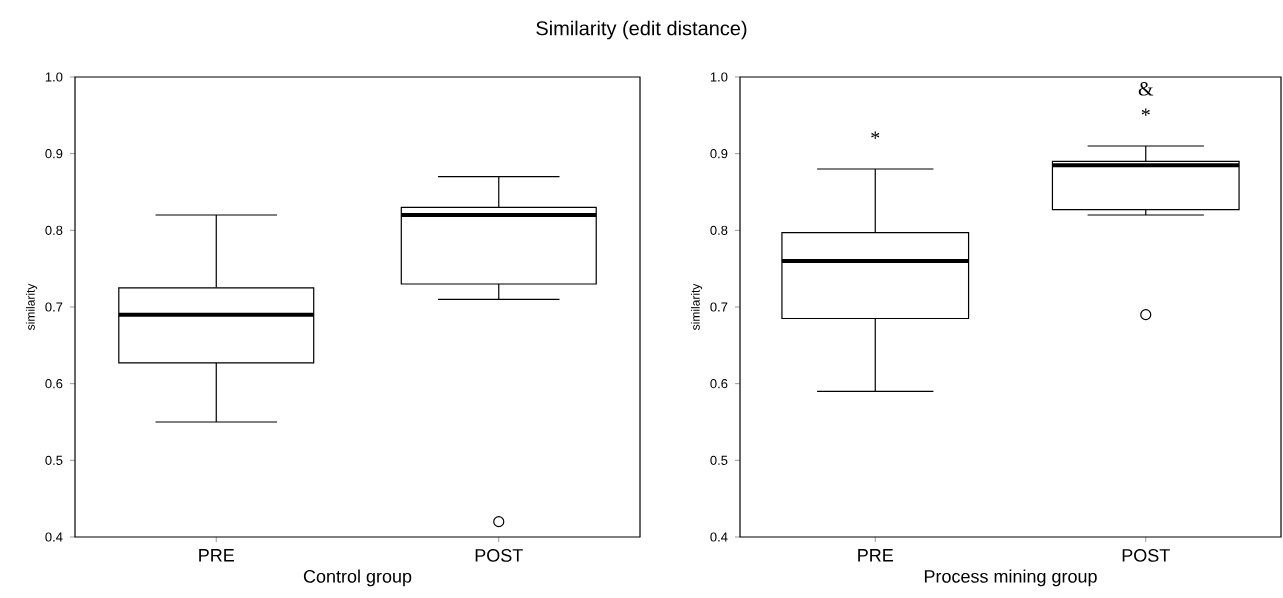 Image resolution: width=1283 pixels, height=598 pixels. I want to click on annotation: &, so click(1146, 89).